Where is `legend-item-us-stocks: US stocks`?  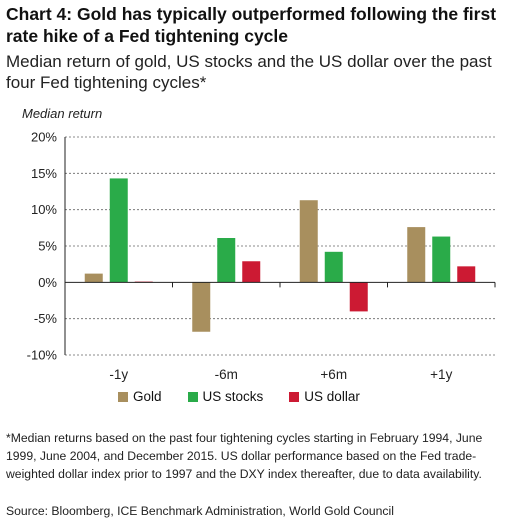 legend-item-us-stocks: US stocks is located at coordinates (225, 396).